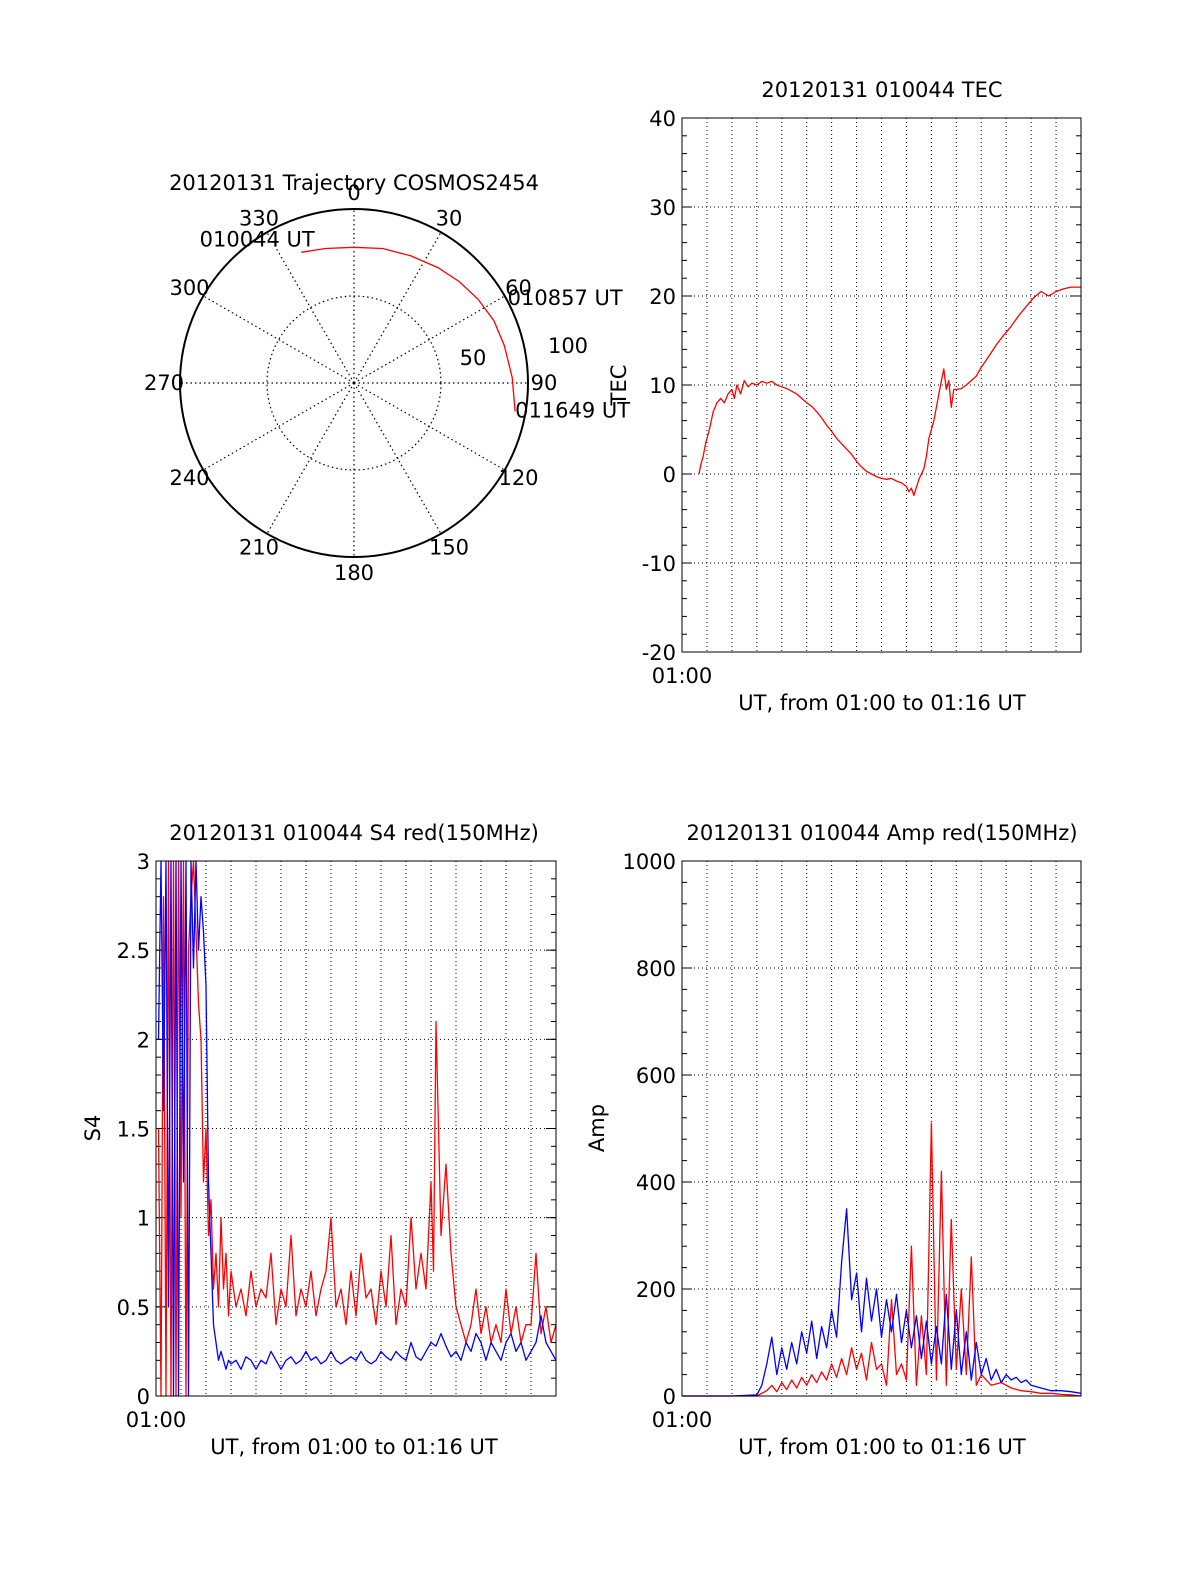  I want to click on tec-plot-area: -20 -10 0 10 20 30 40, so click(862, 386).